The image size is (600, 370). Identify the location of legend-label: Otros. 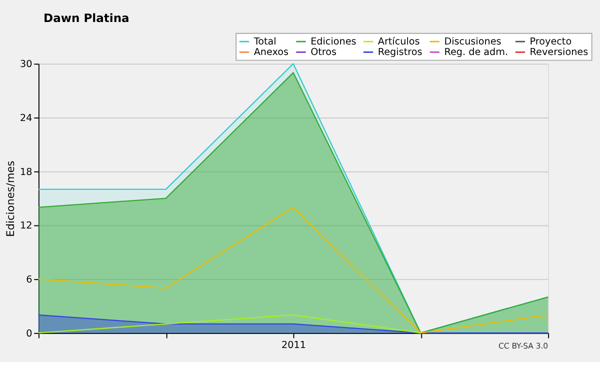
(323, 52).